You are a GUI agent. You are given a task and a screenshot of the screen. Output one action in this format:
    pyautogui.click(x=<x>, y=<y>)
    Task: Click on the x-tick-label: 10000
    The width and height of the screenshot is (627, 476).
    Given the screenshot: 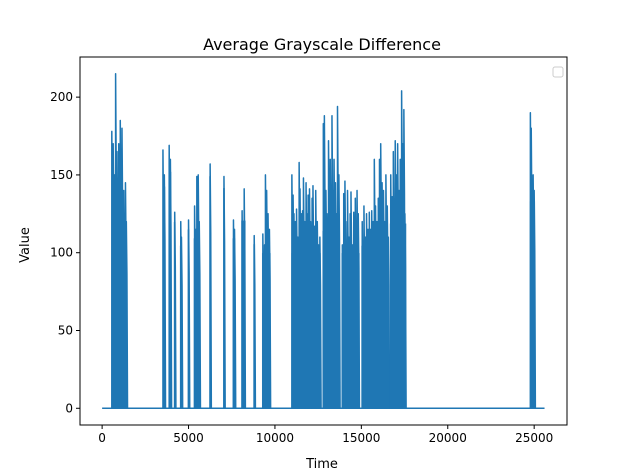 What is the action you would take?
    pyautogui.click(x=275, y=438)
    